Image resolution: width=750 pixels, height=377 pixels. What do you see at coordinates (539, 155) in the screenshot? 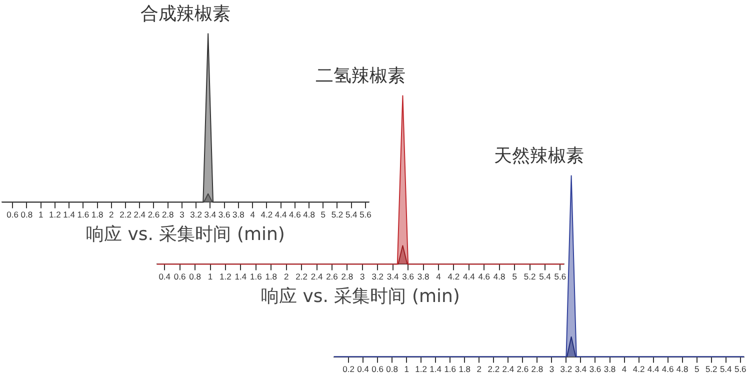
I see `chart-title: 天然辣椒素` at bounding box center [539, 155].